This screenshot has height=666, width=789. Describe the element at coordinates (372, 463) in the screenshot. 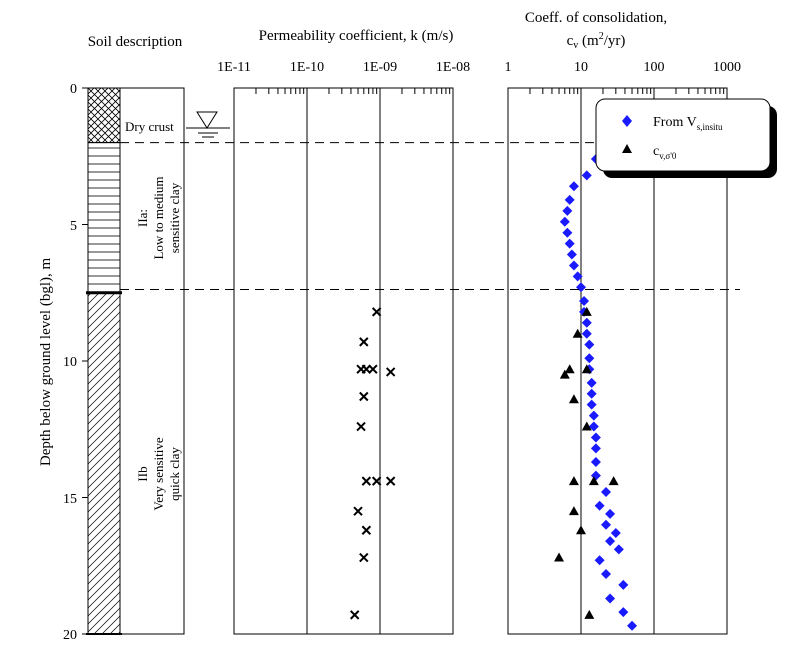

I see `permeability-points` at that location.